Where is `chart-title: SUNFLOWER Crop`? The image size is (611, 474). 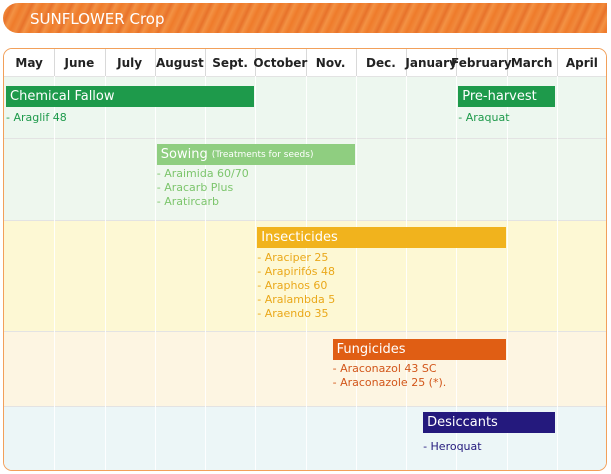
chart-title: SUNFLOWER Crop is located at coordinates (97, 19).